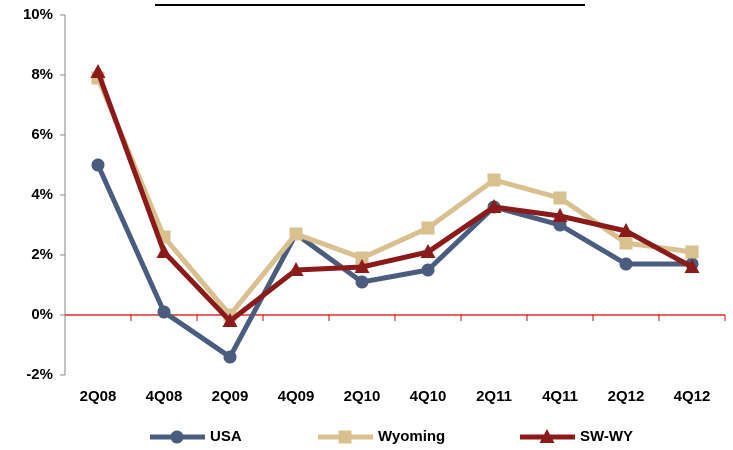 This screenshot has width=733, height=450. What do you see at coordinates (296, 396) in the screenshot?
I see `x-tick-label: 4Q09` at bounding box center [296, 396].